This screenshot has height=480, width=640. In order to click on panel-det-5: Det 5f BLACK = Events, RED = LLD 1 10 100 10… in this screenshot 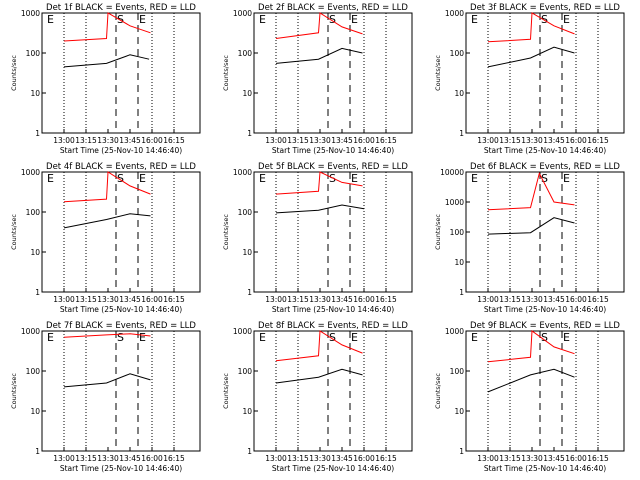, I will do `click(317, 238)`.